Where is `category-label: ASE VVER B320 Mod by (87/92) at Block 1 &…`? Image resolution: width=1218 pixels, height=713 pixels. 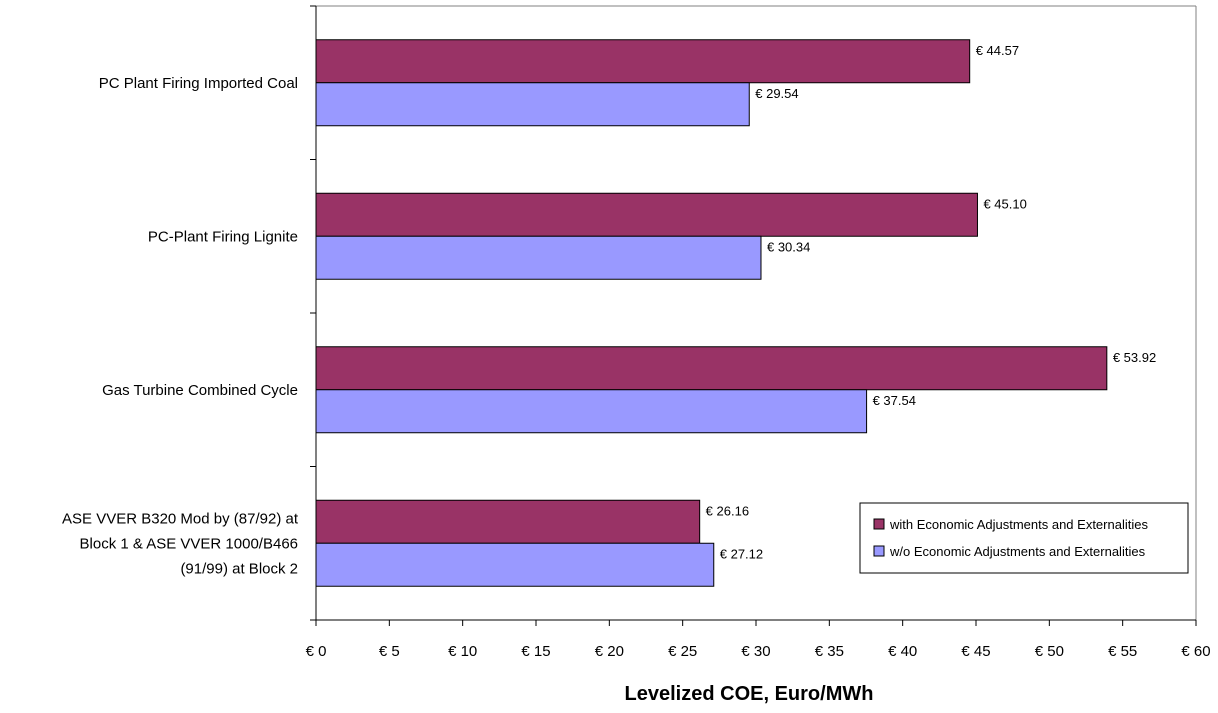
category-label: ASE VVER B320 Mod by (87/92) at Block 1 &… is located at coordinates (180, 543).